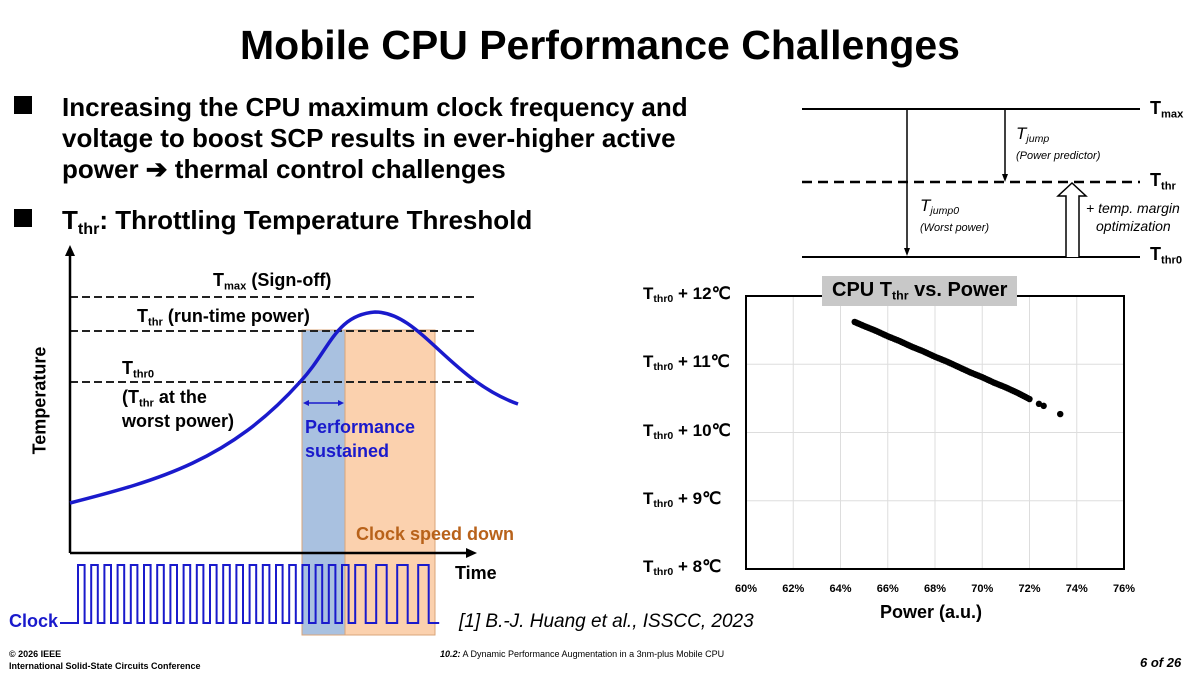 The width and height of the screenshot is (1200, 675). I want to click on x-tick-label: 70%, so click(982, 589).